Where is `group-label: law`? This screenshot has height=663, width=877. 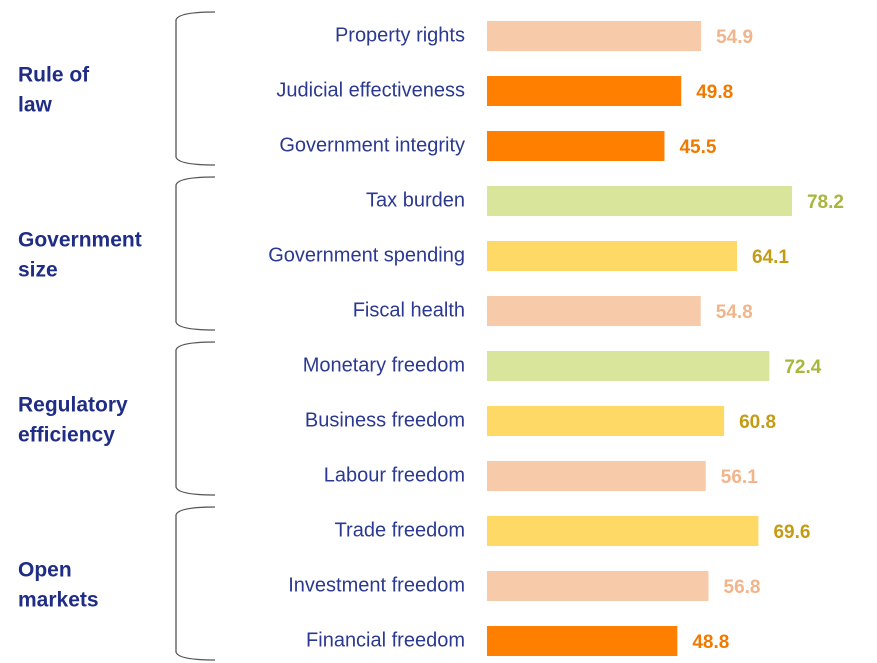 group-label: law is located at coordinates (35, 105).